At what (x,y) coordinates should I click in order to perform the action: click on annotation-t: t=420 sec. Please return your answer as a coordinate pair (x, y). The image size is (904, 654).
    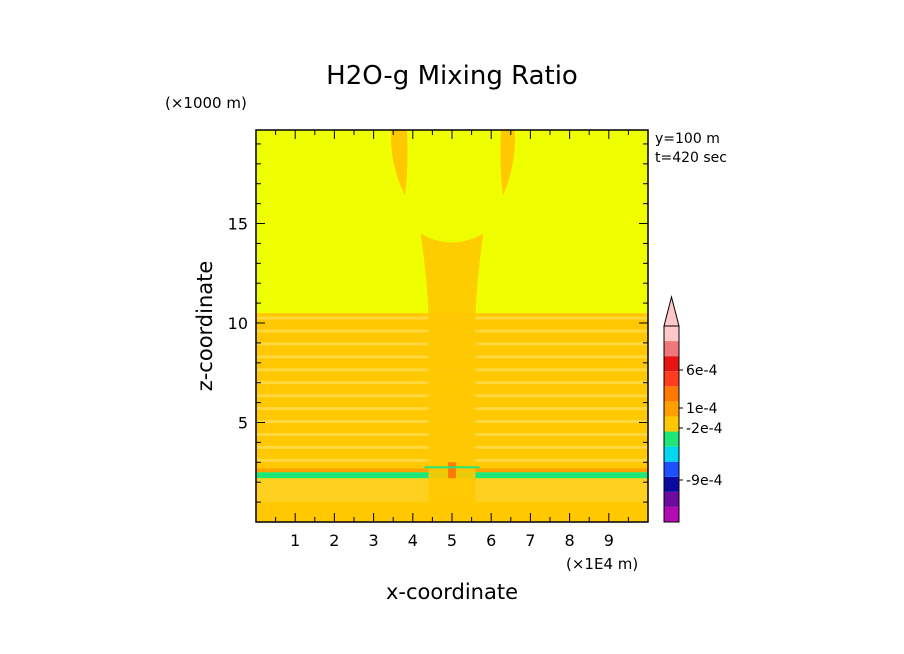
    Looking at the image, I should click on (691, 158).